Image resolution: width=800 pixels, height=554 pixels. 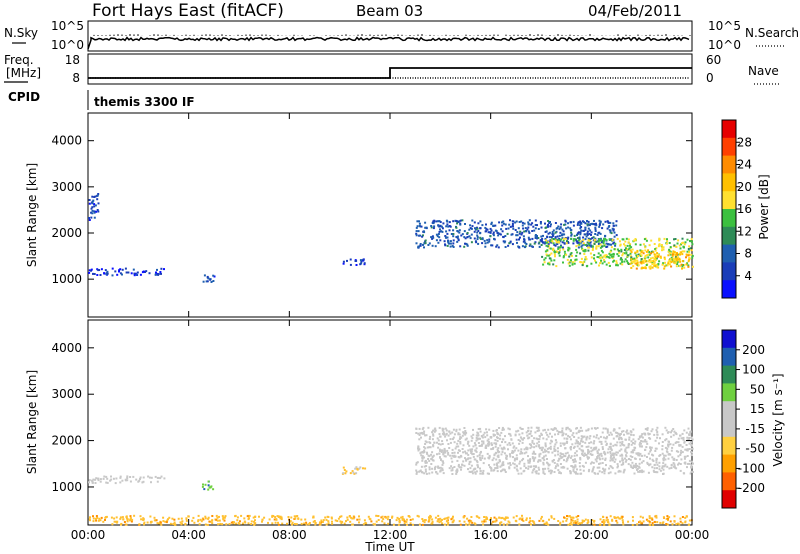 I want to click on x-tick-label: 04:00, so click(x=188, y=535).